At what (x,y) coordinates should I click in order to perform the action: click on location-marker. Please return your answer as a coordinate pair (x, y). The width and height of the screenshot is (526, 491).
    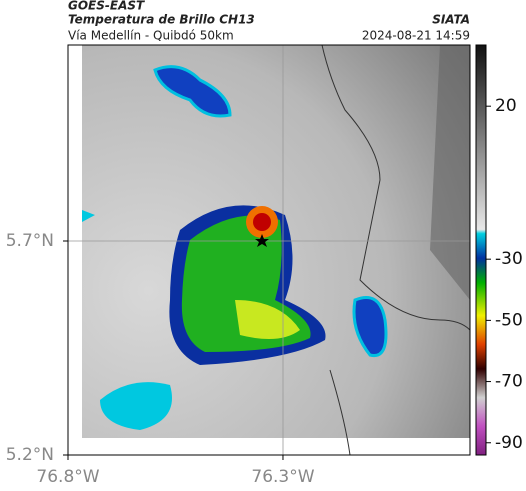
    Looking at the image, I should click on (262, 240).